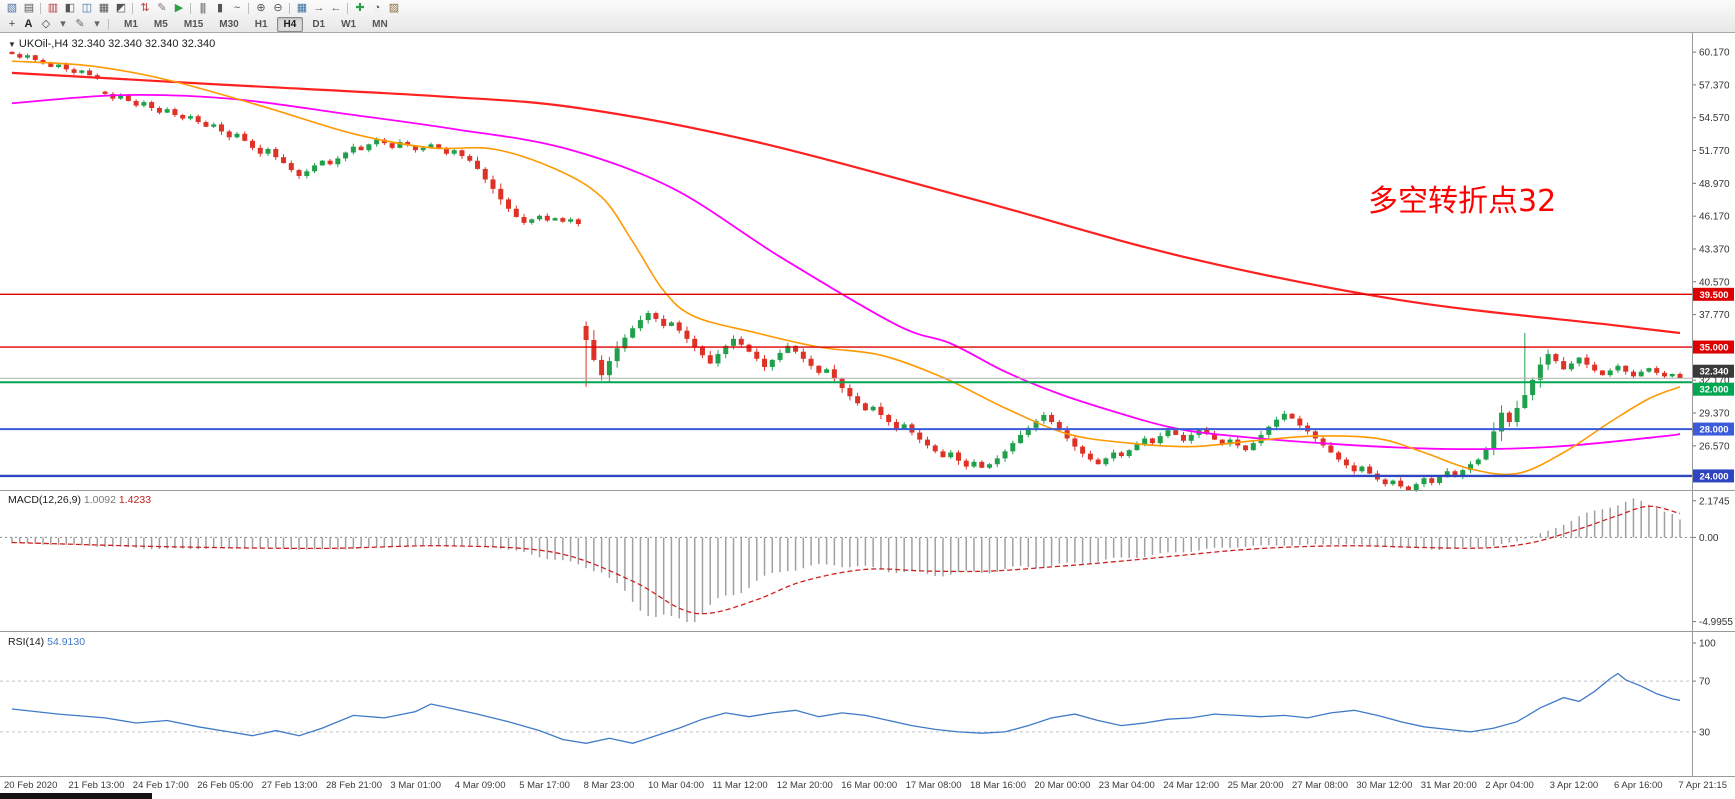 Image resolution: width=1735 pixels, height=799 pixels. I want to click on new-chart-icon: ▧, so click(11, 8).